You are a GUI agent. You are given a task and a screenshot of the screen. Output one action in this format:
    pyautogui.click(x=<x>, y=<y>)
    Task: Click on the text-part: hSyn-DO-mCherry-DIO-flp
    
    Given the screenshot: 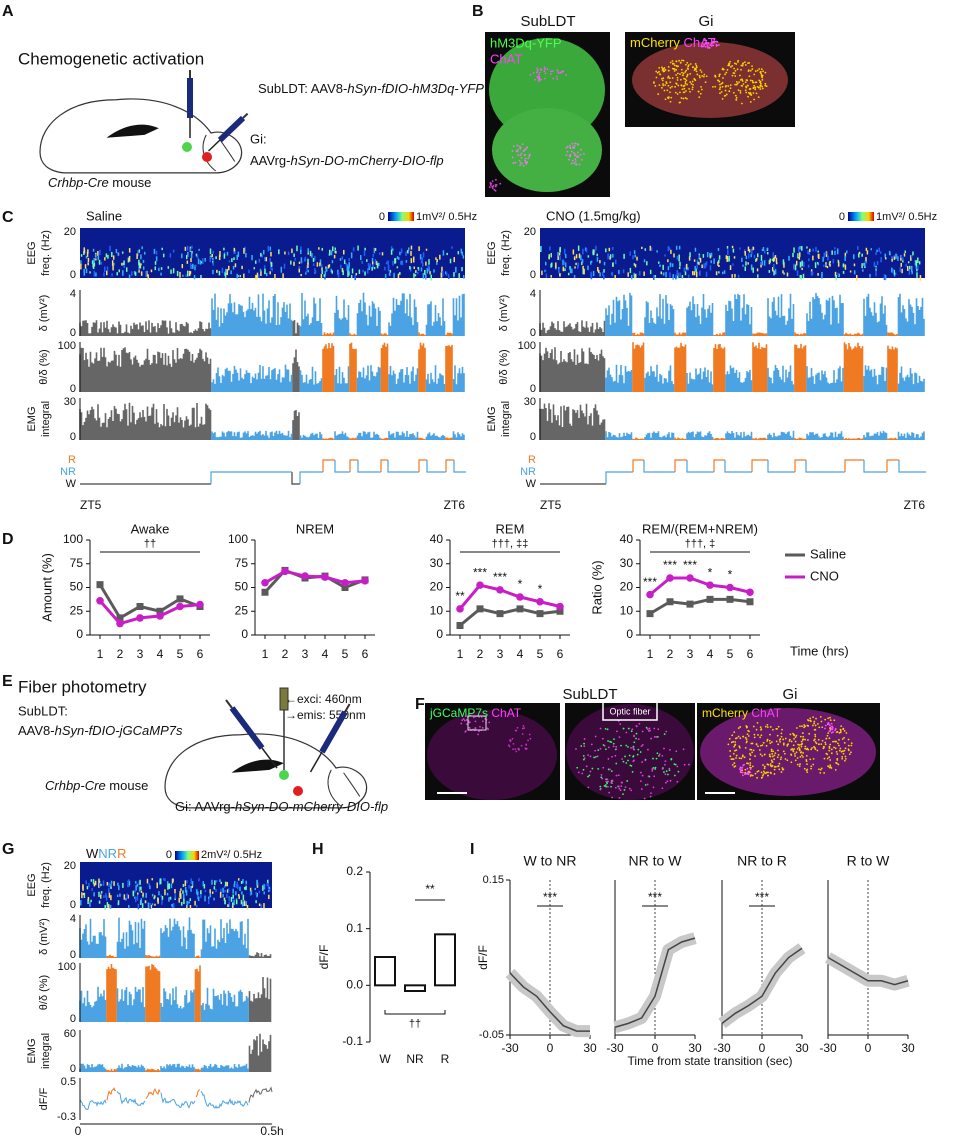 What is the action you would take?
    pyautogui.click(x=311, y=806)
    